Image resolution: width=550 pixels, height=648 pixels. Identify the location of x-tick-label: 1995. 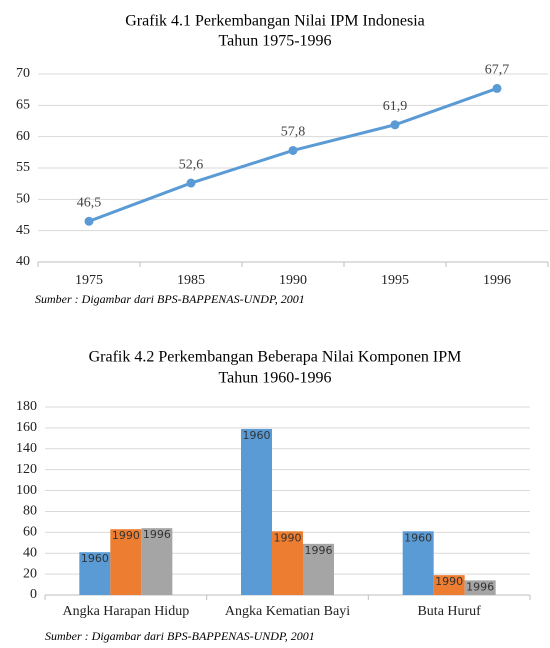
(395, 280).